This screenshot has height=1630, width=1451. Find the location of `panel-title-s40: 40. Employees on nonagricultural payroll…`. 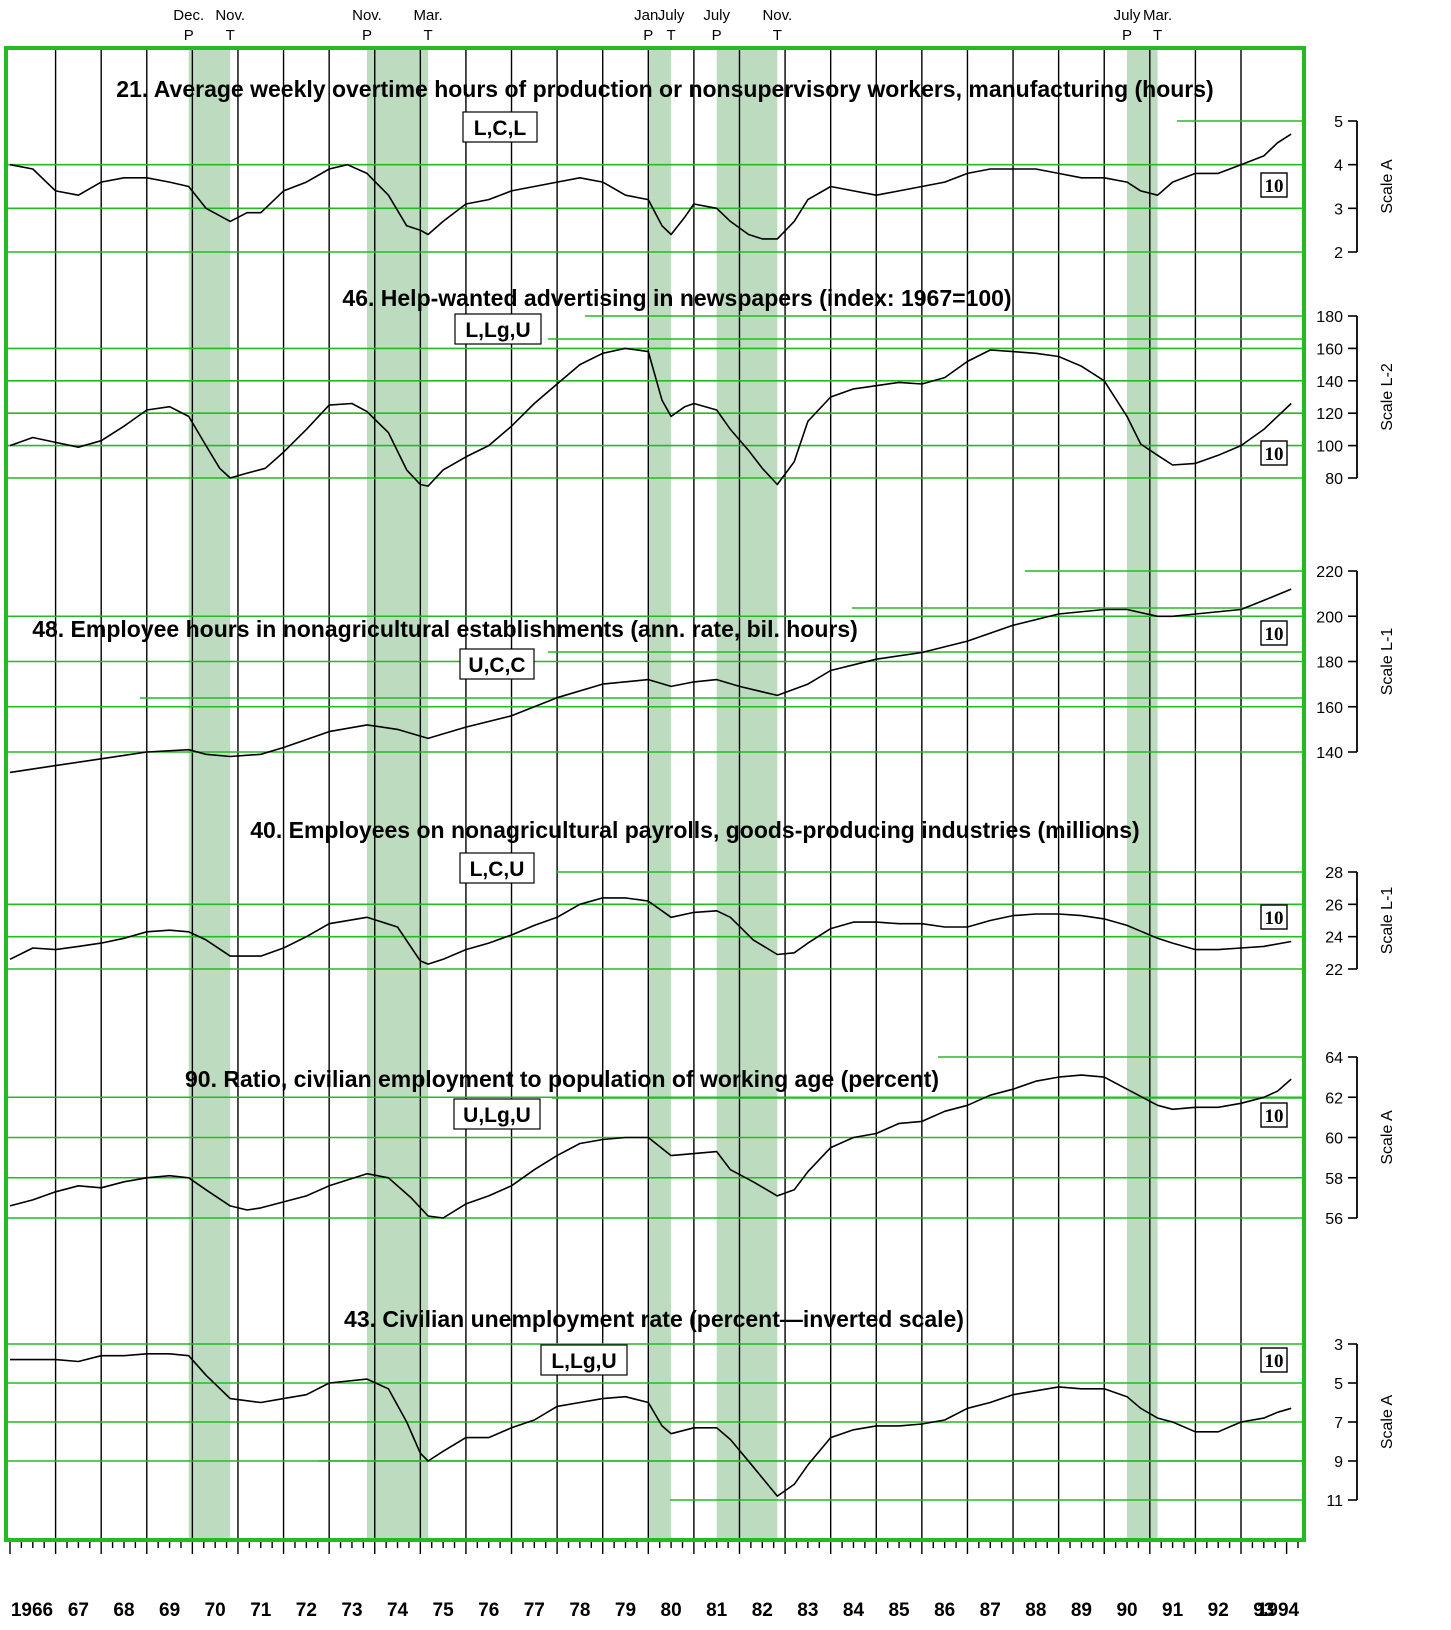

panel-title-s40: 40. Employees on nonagricultural payroll… is located at coordinates (694, 830).